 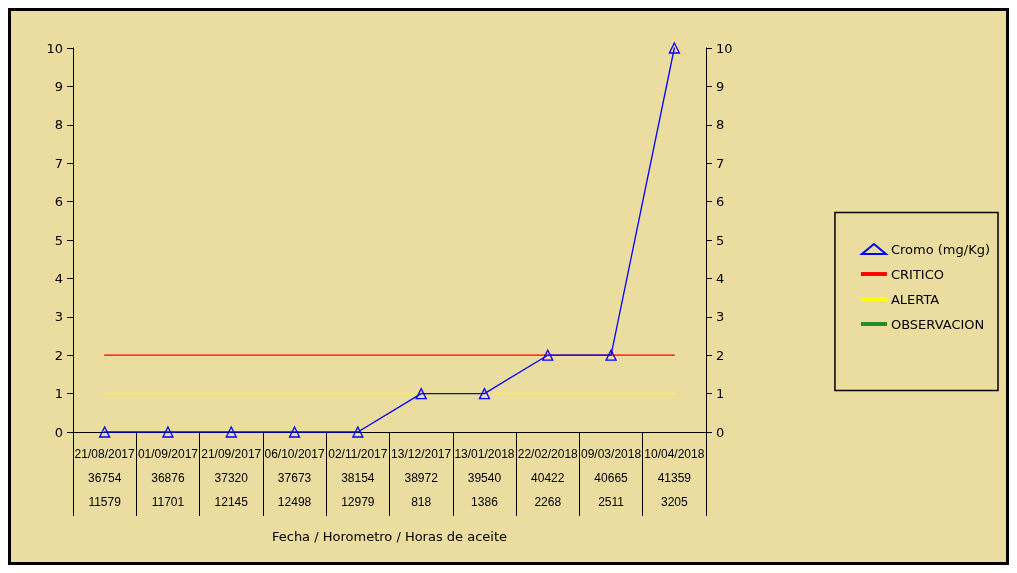 I want to click on legend-label: Cromo (mg/Kg), so click(x=940, y=249).